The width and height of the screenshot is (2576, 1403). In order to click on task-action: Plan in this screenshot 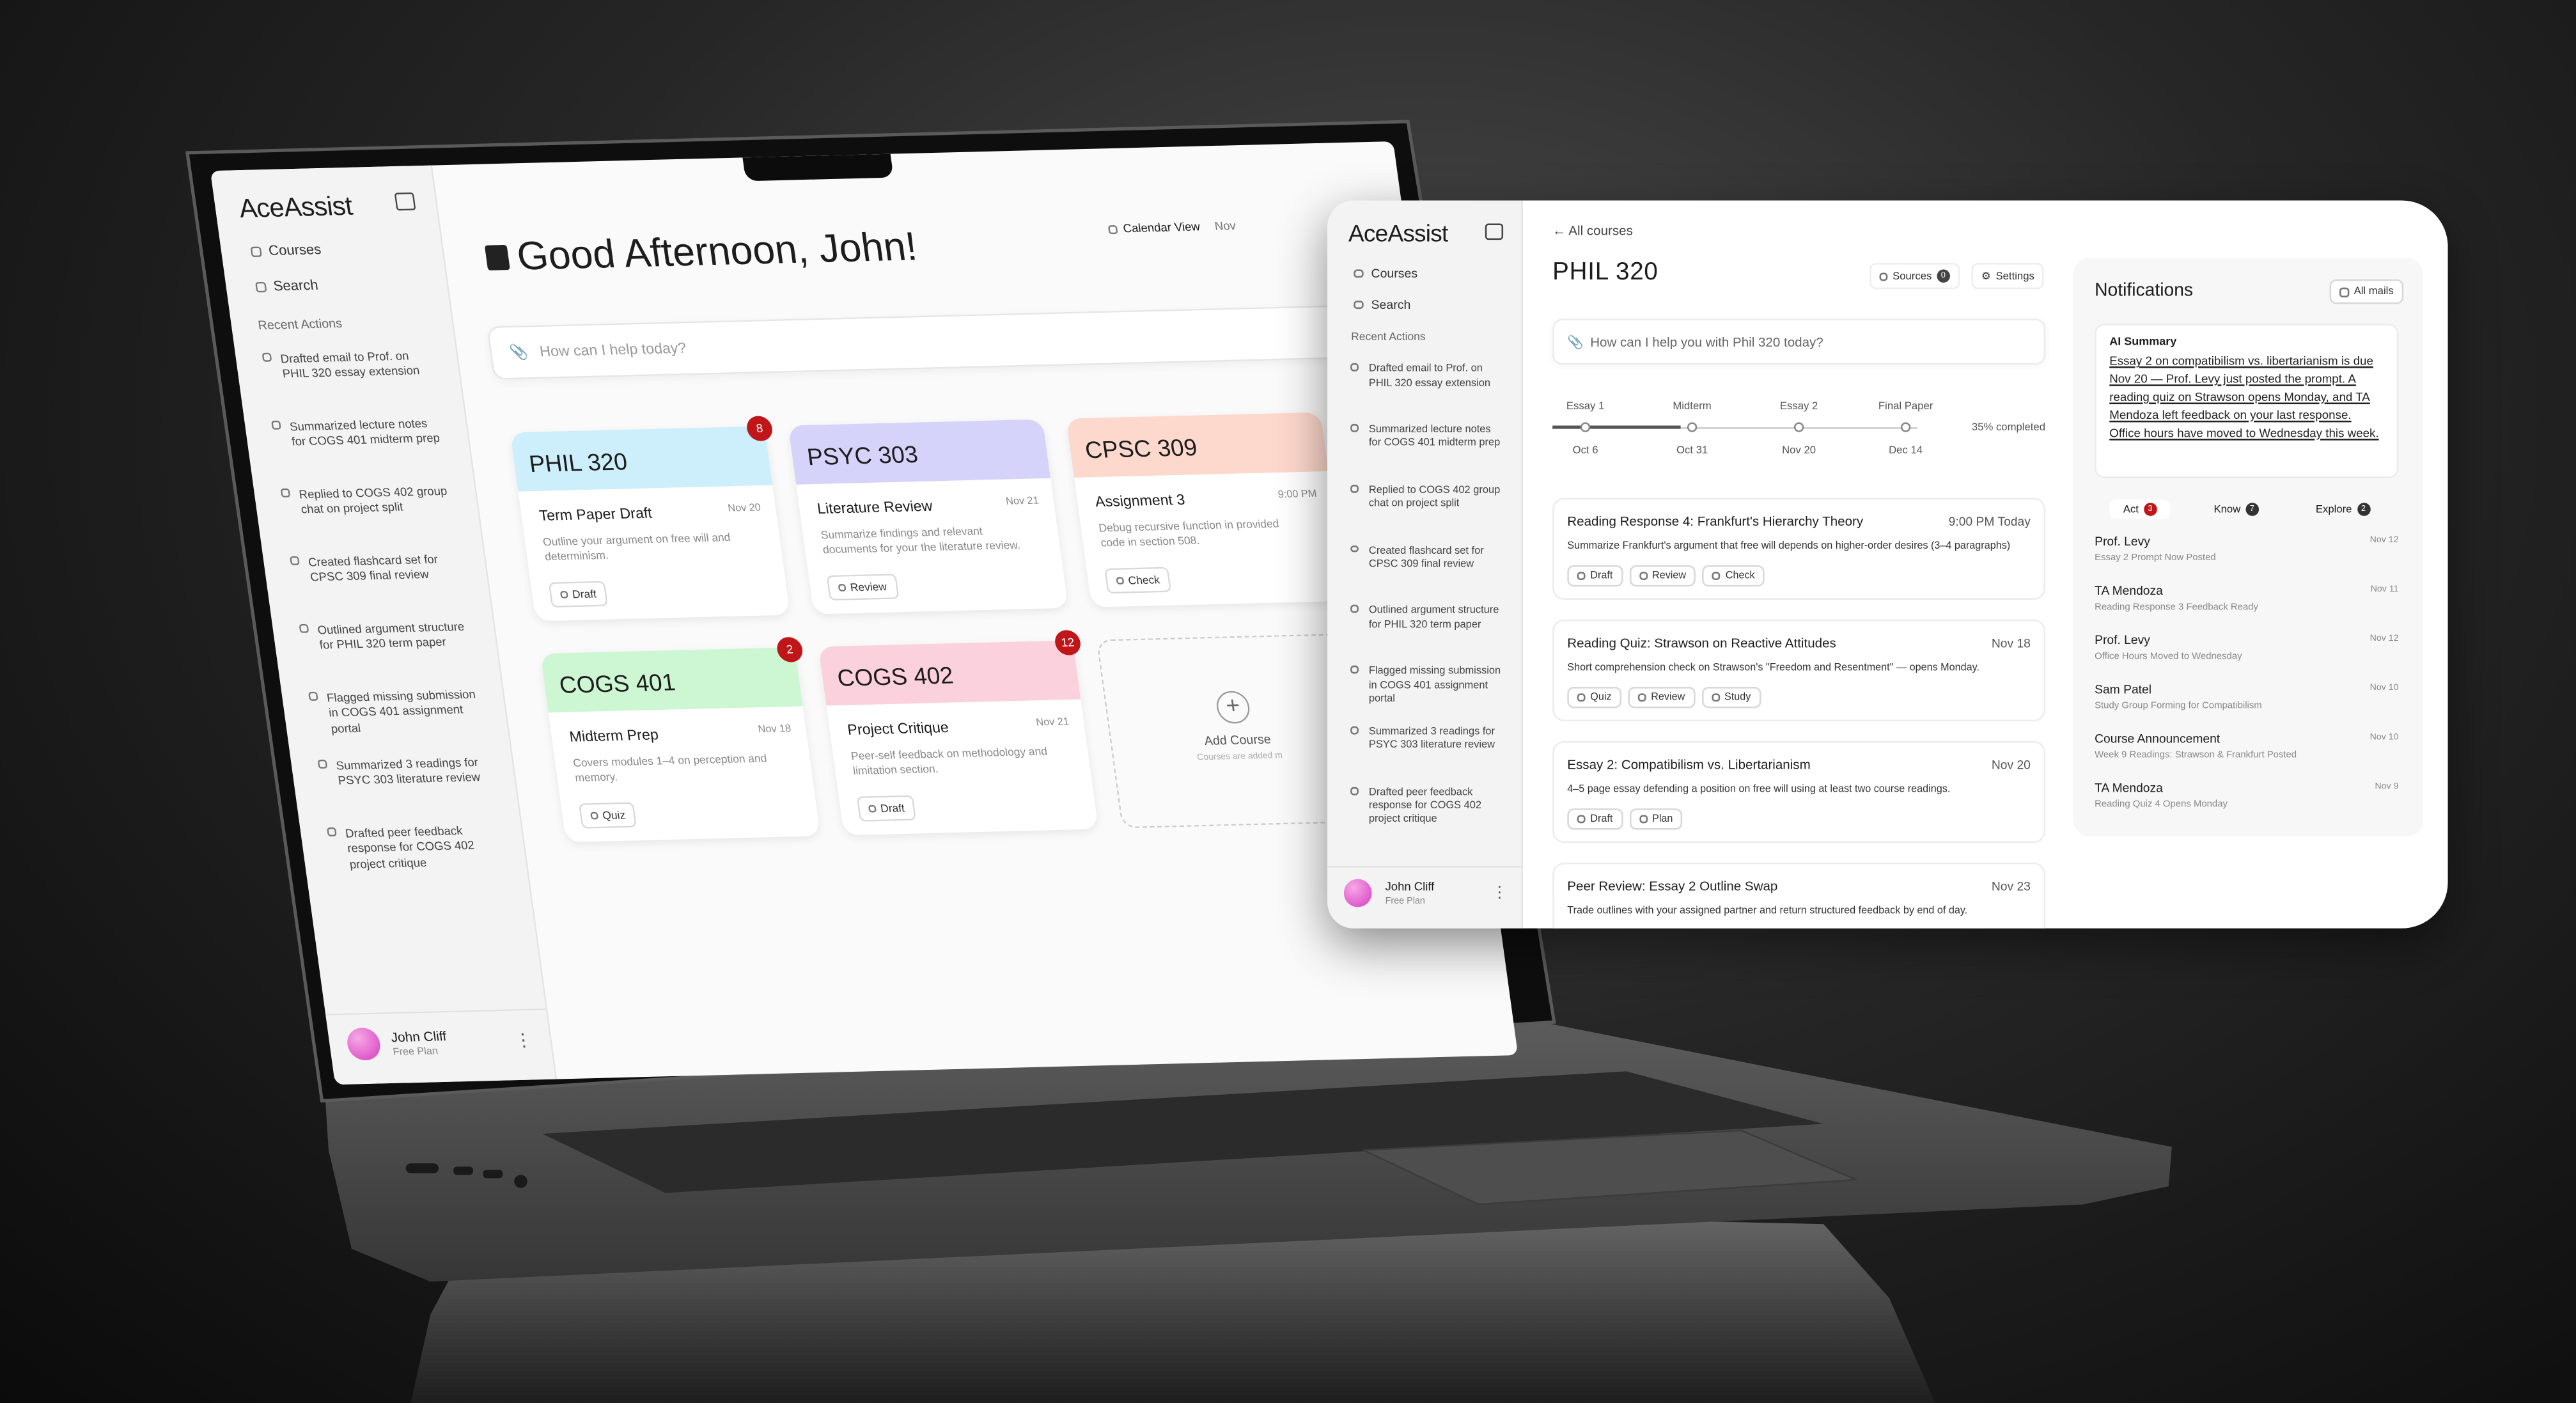, I will do `click(1656, 819)`.